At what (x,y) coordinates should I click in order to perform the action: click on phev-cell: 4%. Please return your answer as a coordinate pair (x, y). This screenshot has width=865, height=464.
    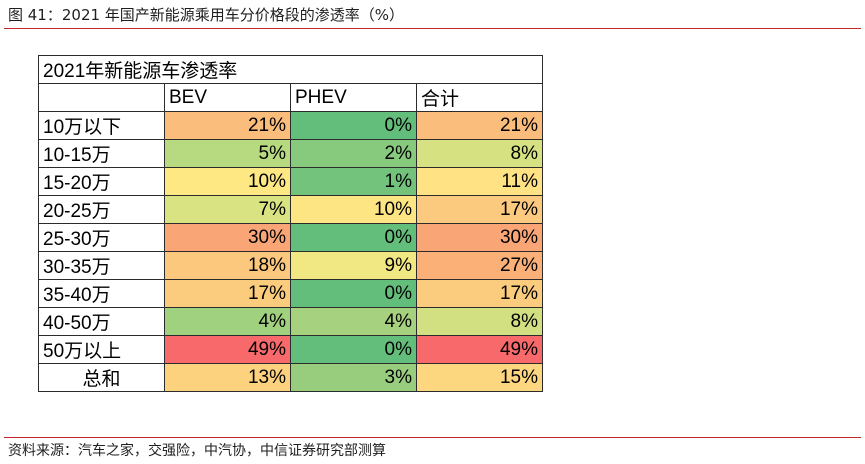
    Looking at the image, I should click on (353, 321).